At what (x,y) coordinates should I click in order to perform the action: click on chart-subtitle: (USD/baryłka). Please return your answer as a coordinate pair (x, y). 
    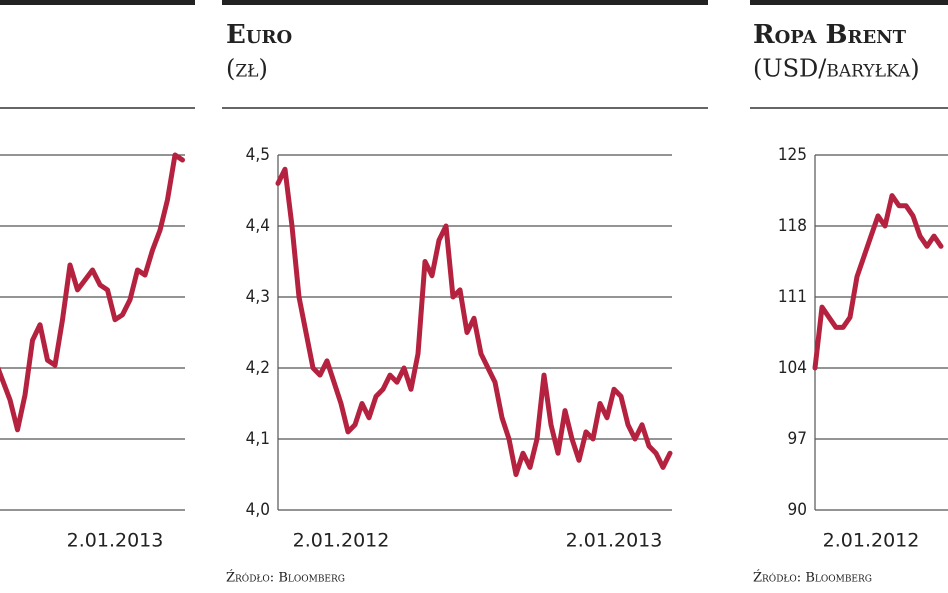
    Looking at the image, I should click on (836, 69).